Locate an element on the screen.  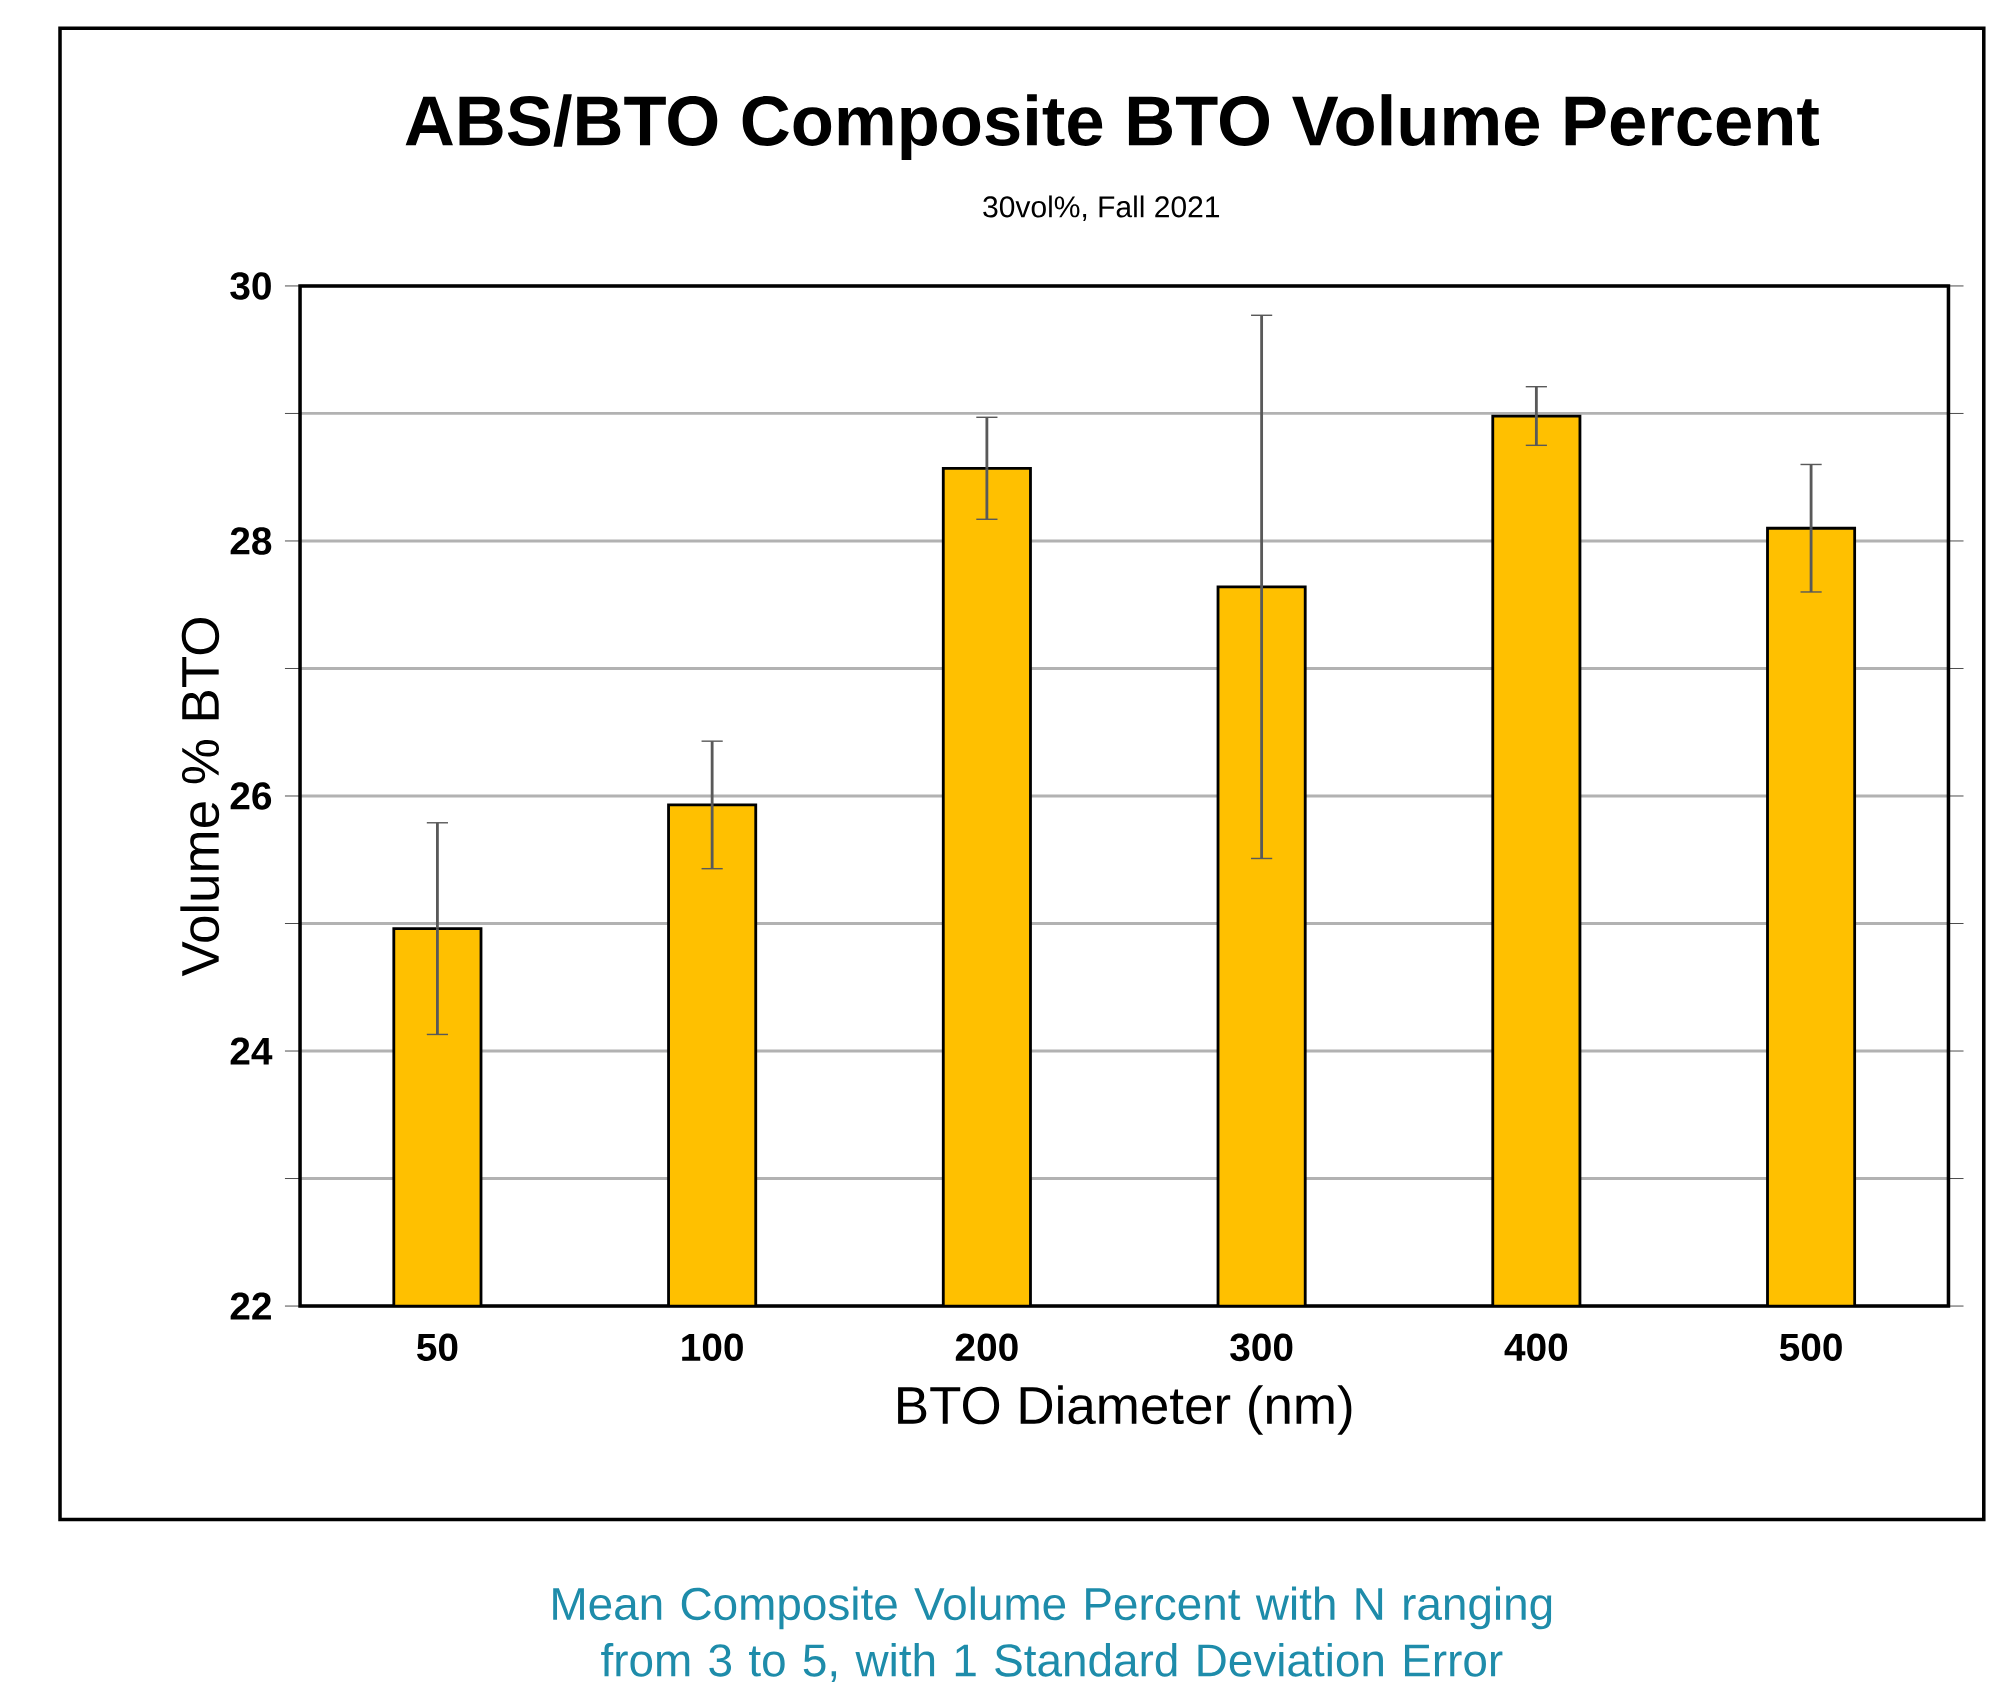
x-tick-label: 400 is located at coordinates (1536, 1347).